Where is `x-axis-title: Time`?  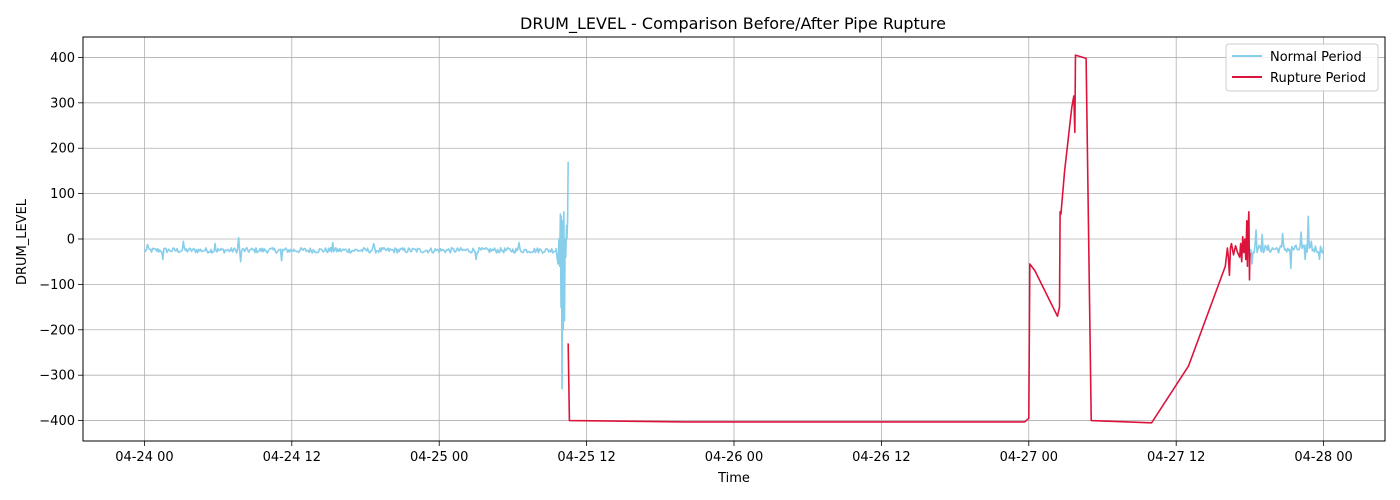
x-axis-title: Time is located at coordinates (733, 478).